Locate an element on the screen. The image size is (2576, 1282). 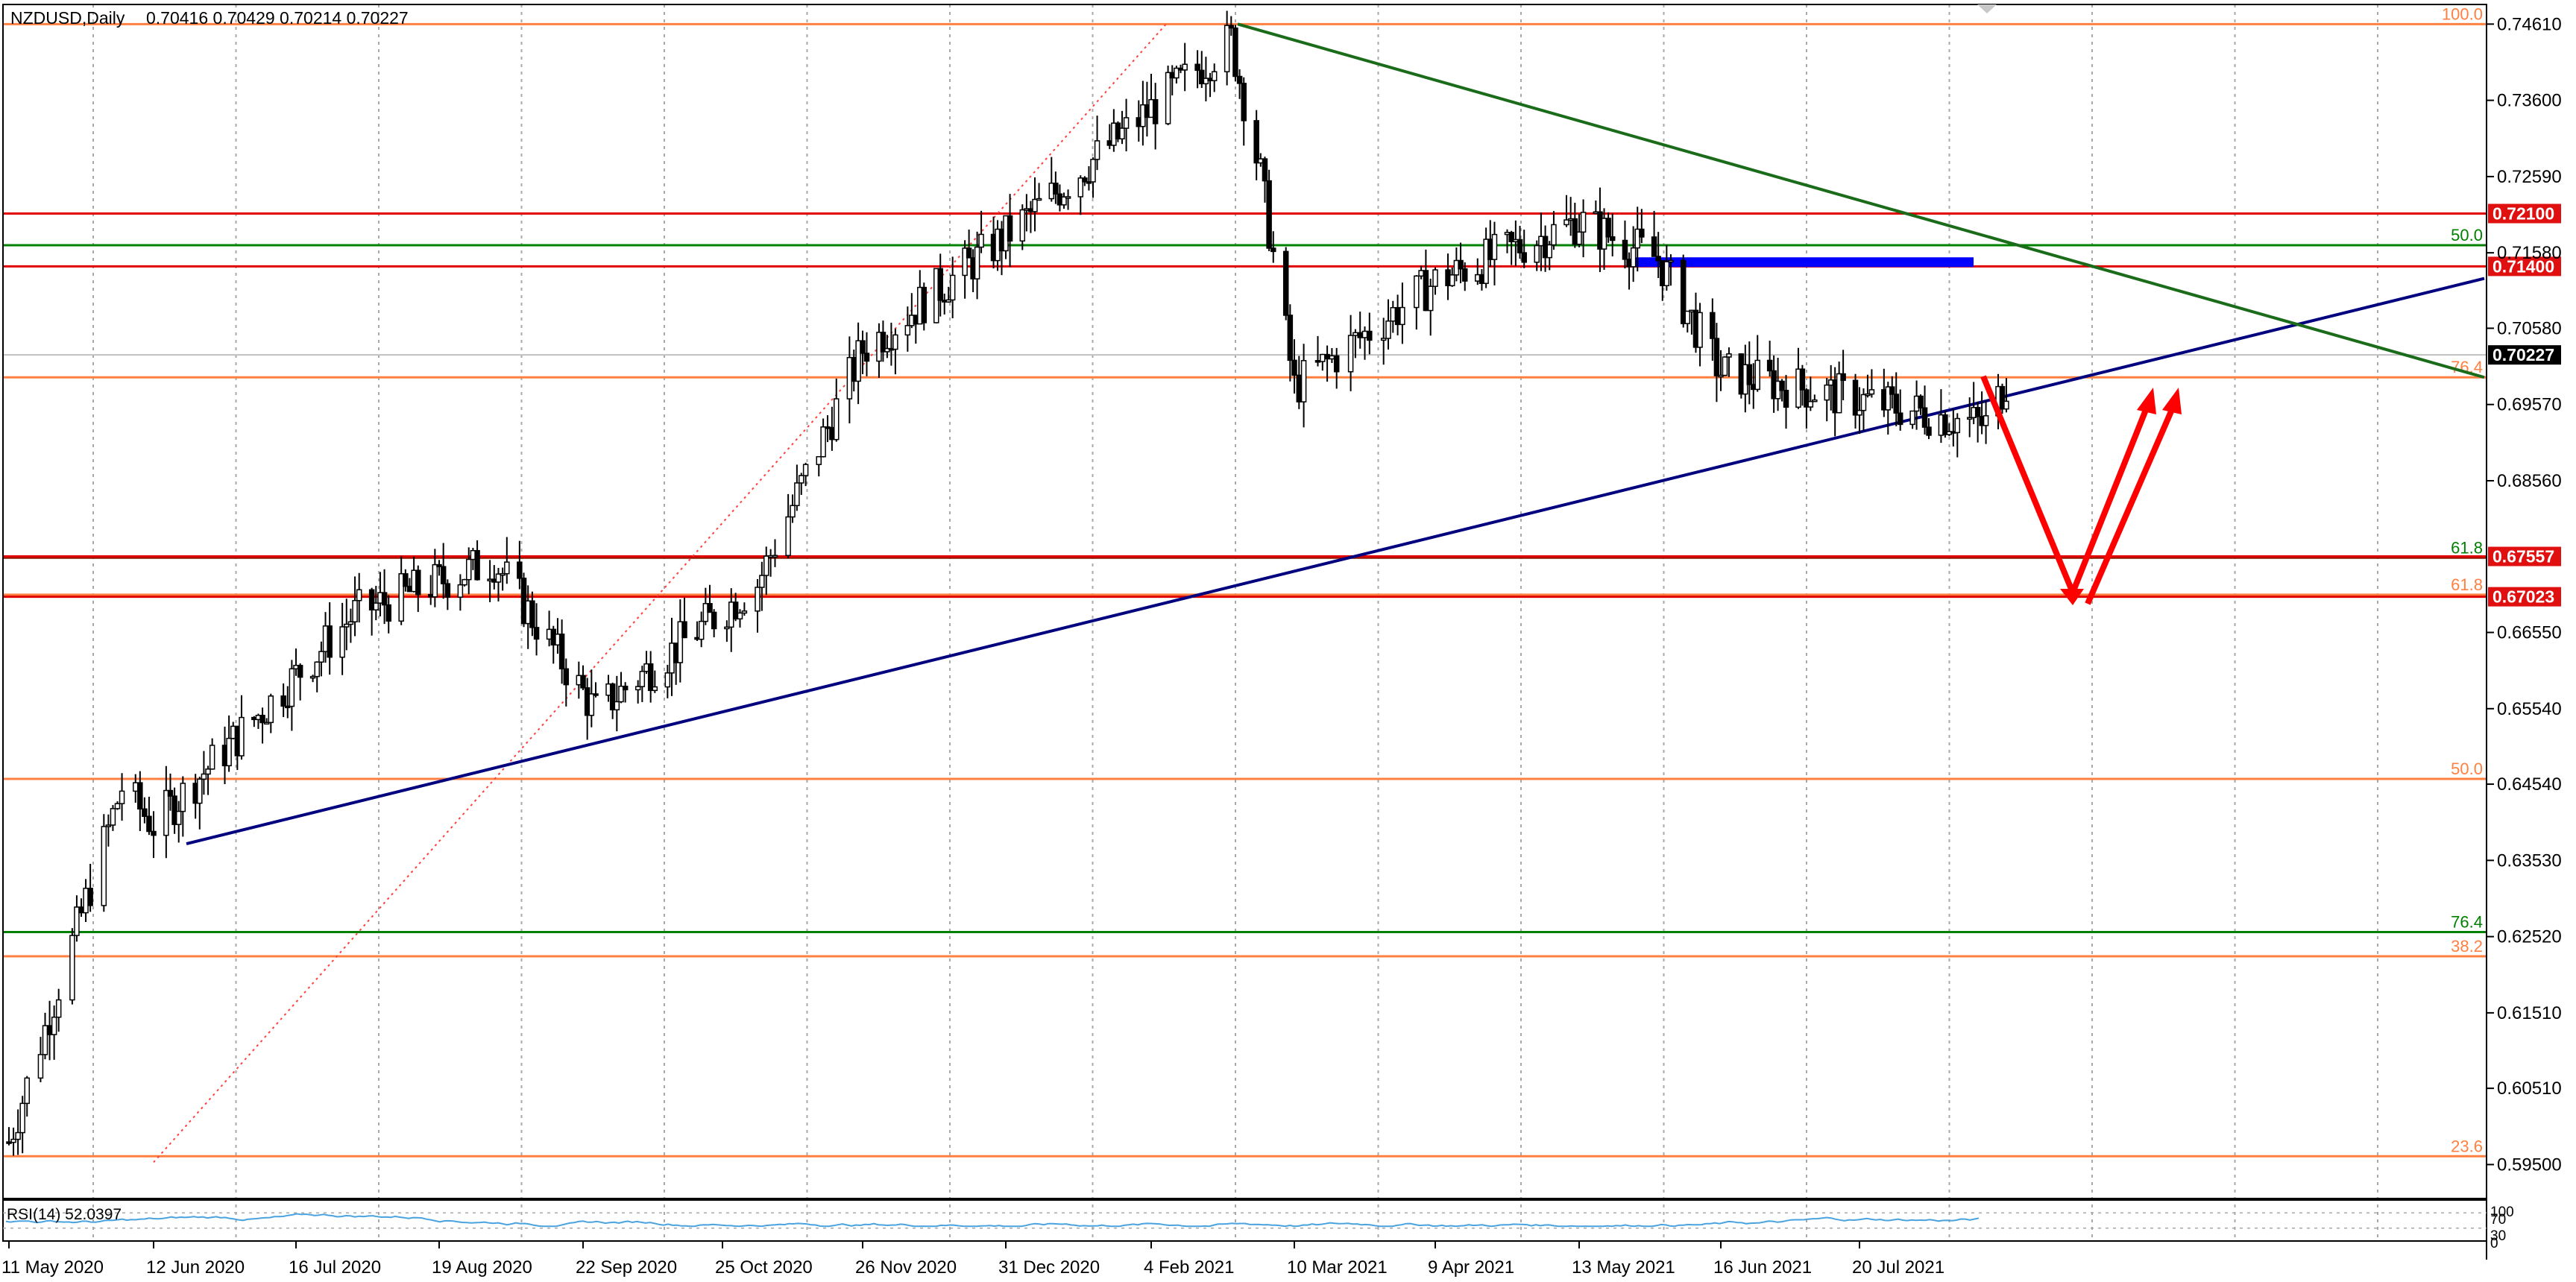
rsi-scale-mid: 70 is located at coordinates (2498, 1220).